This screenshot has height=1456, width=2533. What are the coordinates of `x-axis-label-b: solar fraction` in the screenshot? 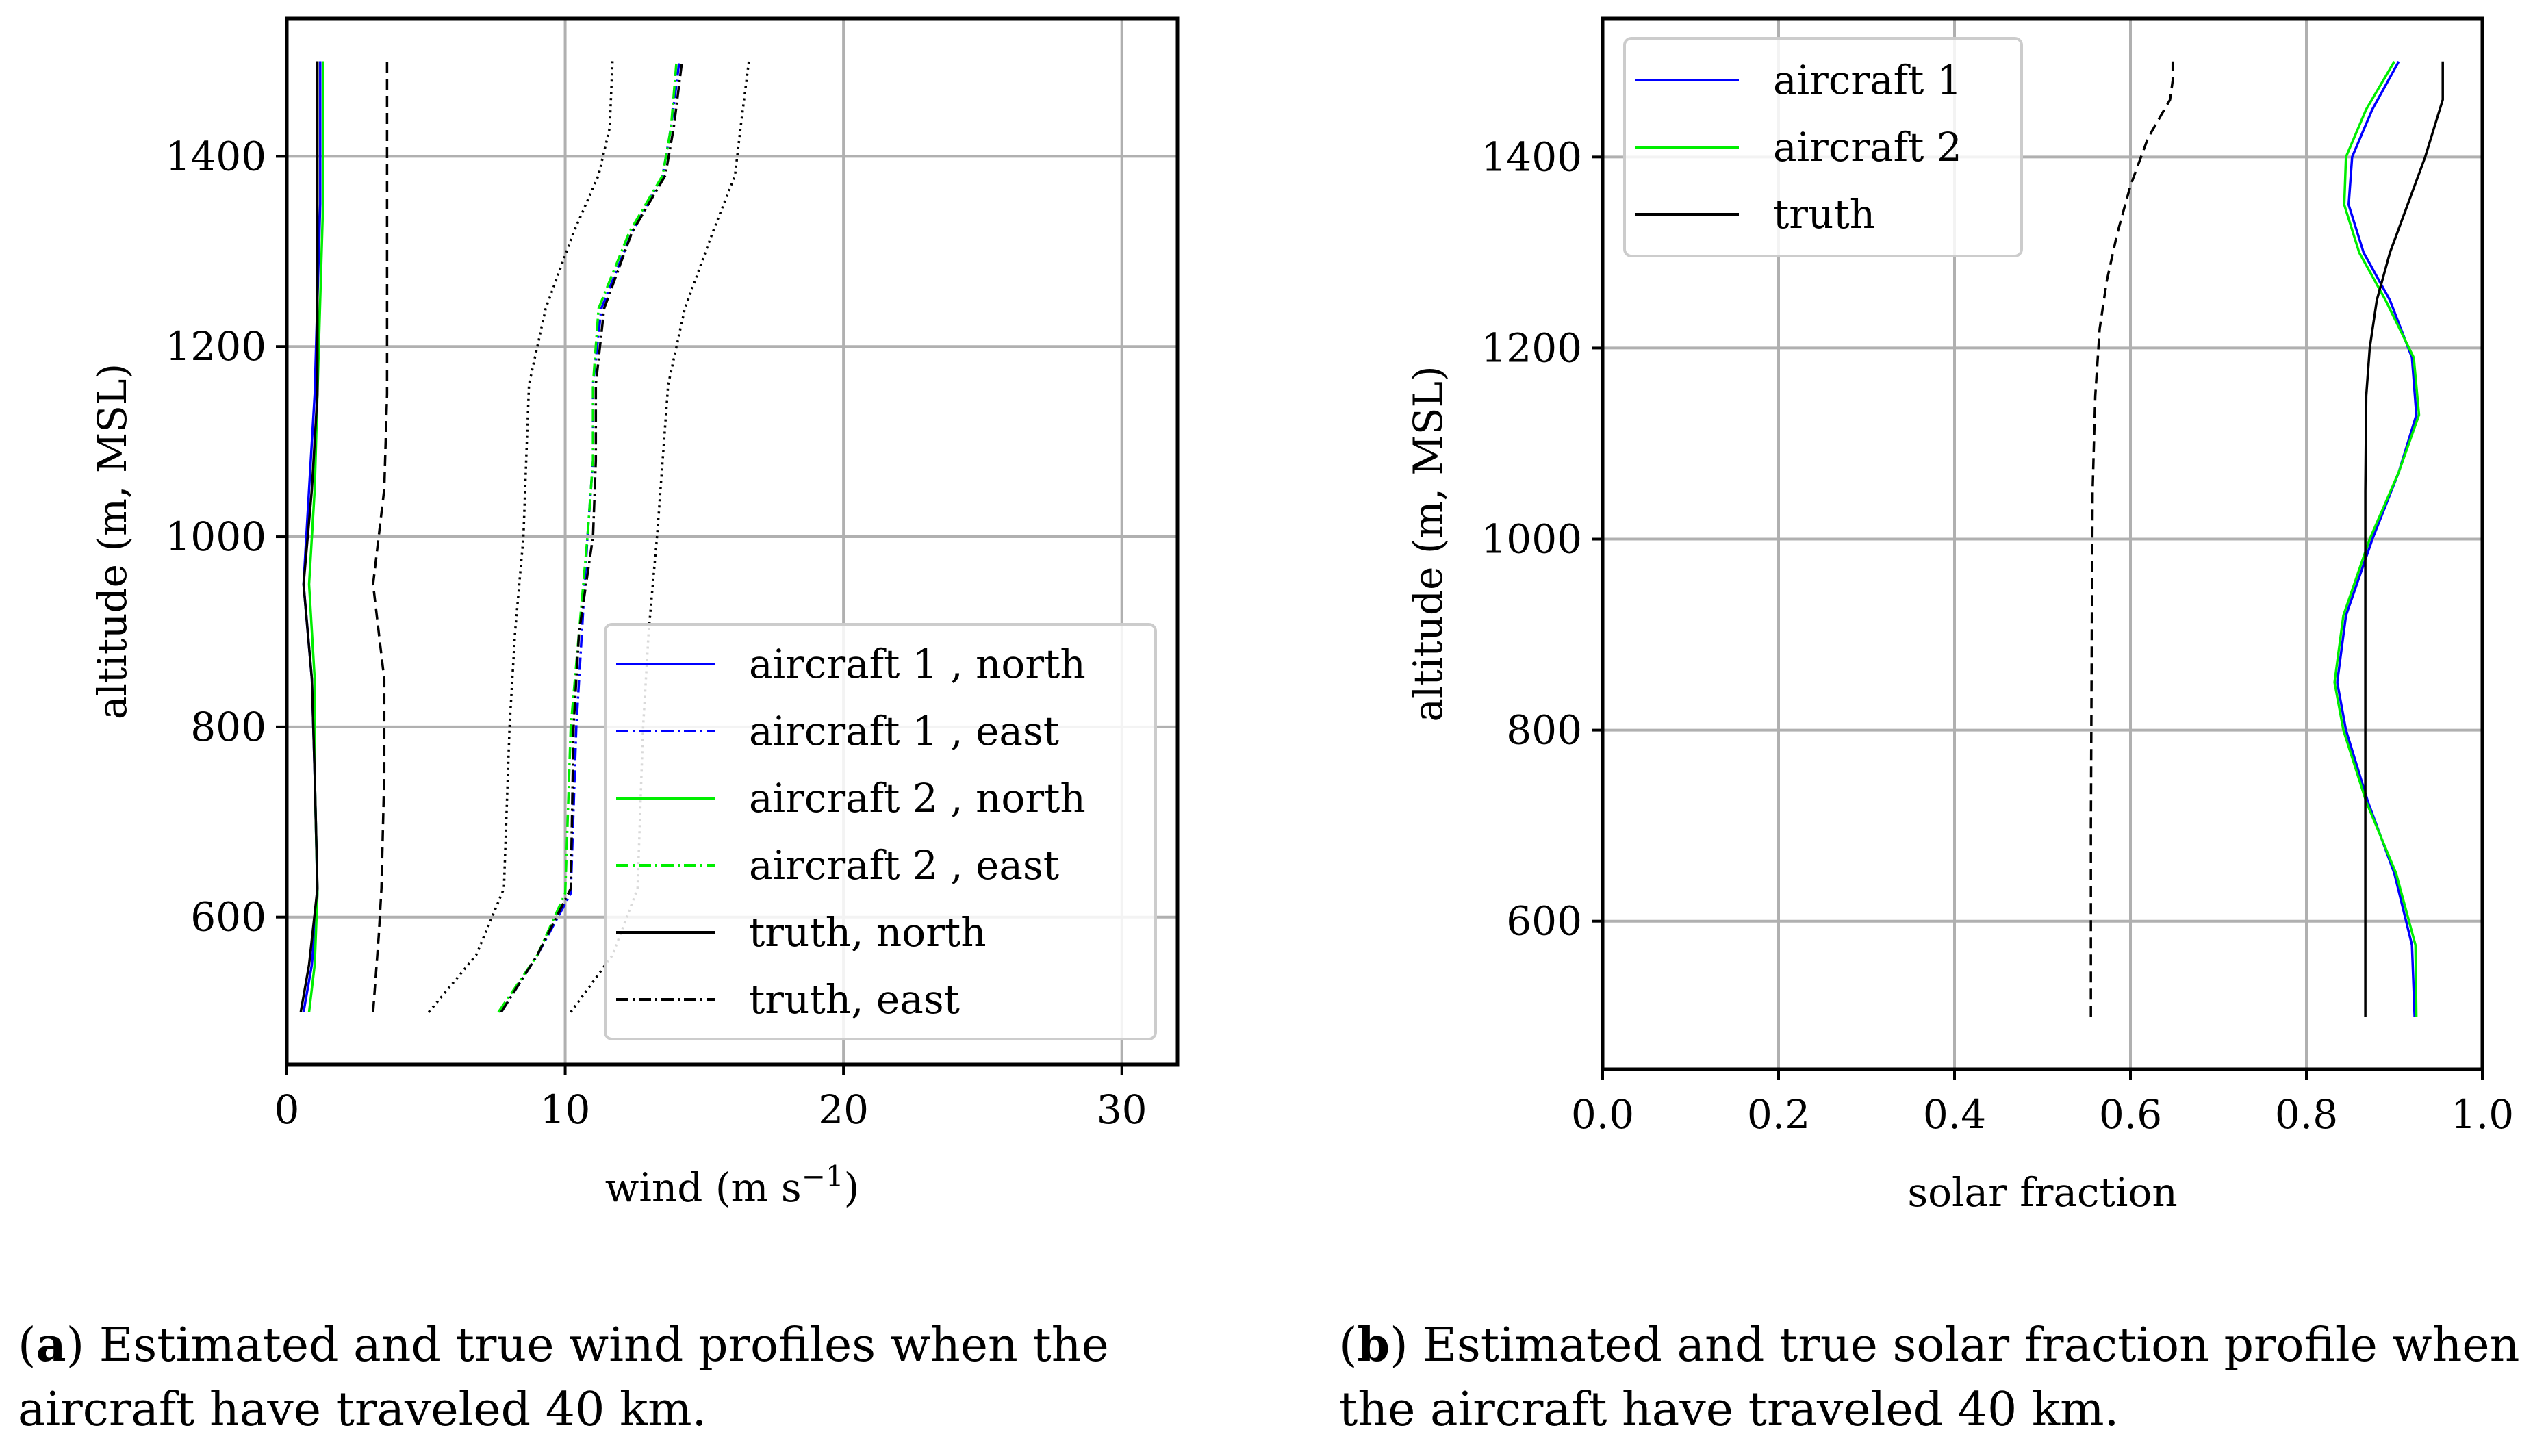 It's located at (2042, 1192).